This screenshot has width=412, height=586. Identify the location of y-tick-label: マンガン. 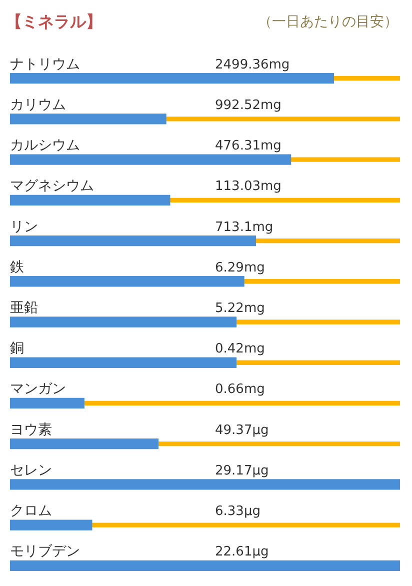
(38, 389).